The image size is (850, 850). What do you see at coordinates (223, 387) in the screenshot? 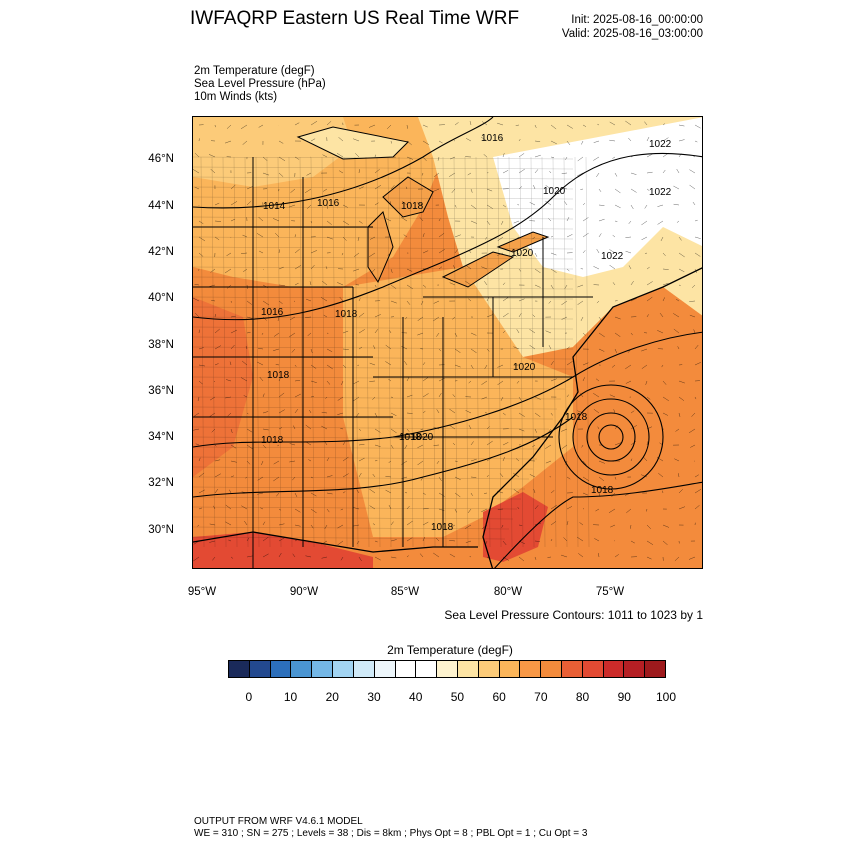
I see `temp-zone-hot-west` at bounding box center [223, 387].